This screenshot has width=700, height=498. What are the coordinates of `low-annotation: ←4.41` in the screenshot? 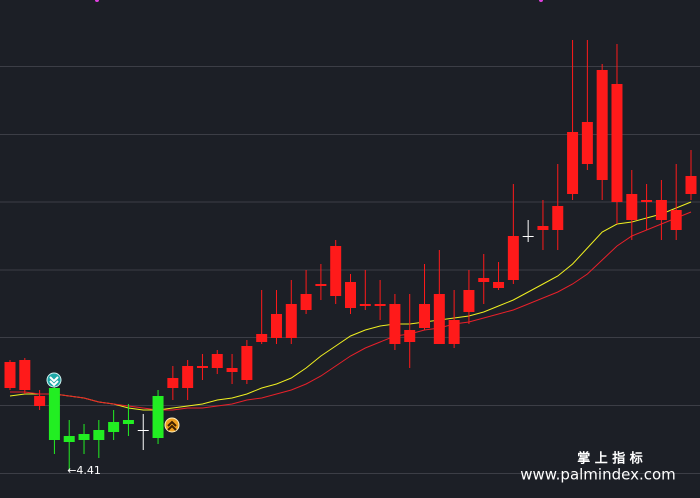 It's located at (84, 470).